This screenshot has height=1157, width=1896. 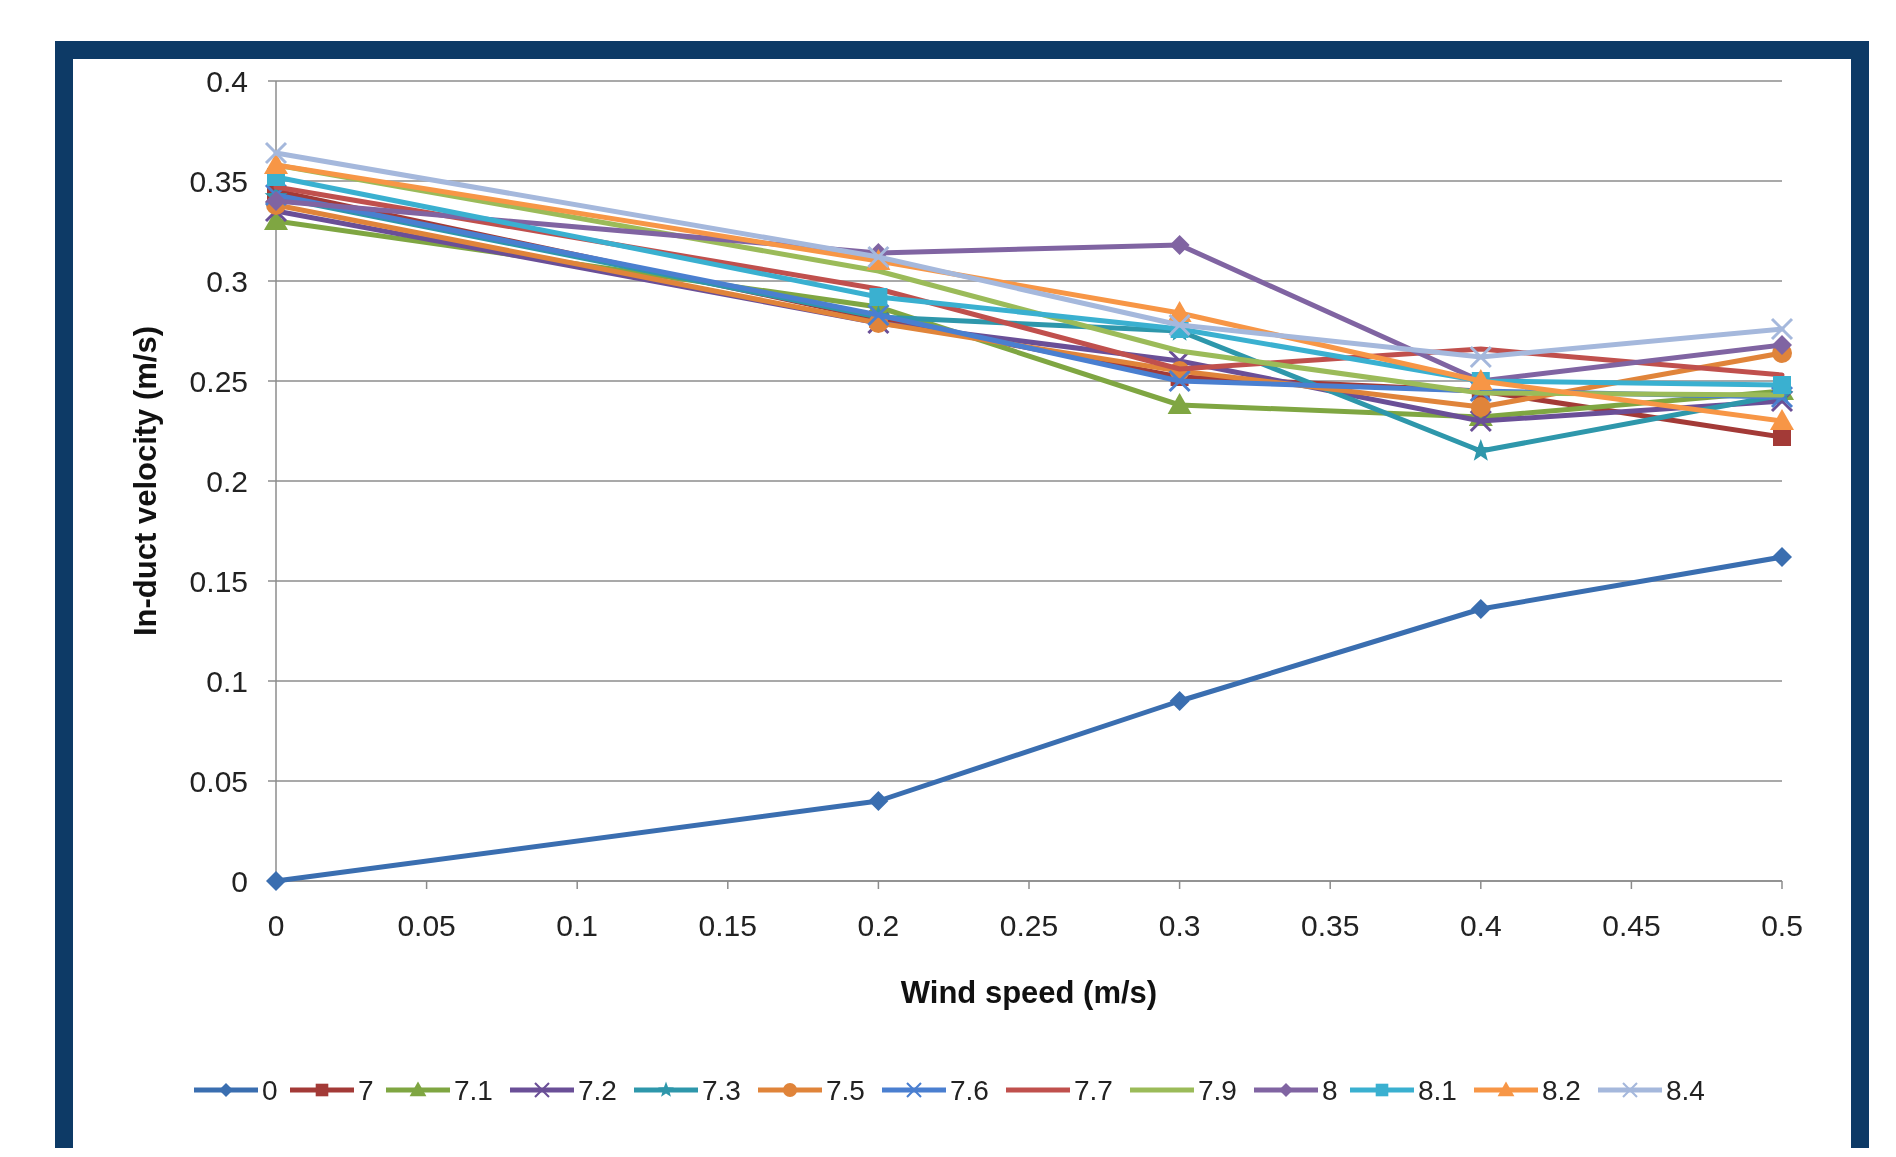 What do you see at coordinates (227, 481) in the screenshot?
I see `y-tick-label: 0.2` at bounding box center [227, 481].